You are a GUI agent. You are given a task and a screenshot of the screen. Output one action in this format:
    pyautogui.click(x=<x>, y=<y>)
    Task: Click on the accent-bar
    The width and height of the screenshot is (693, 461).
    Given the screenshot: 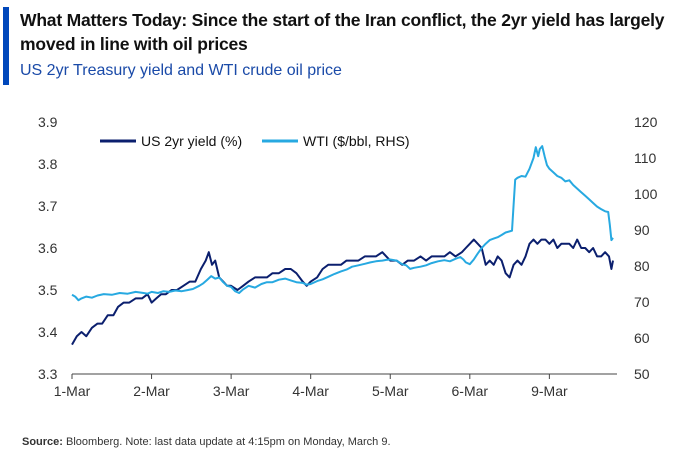 What is the action you would take?
    pyautogui.click(x=6, y=46)
    